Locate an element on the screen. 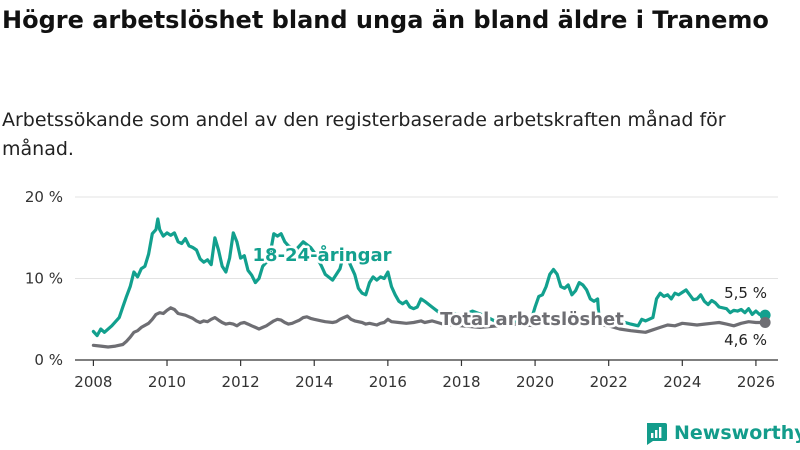 This screenshot has height=450, width=800. x-tick-label: 2024 is located at coordinates (682, 382).